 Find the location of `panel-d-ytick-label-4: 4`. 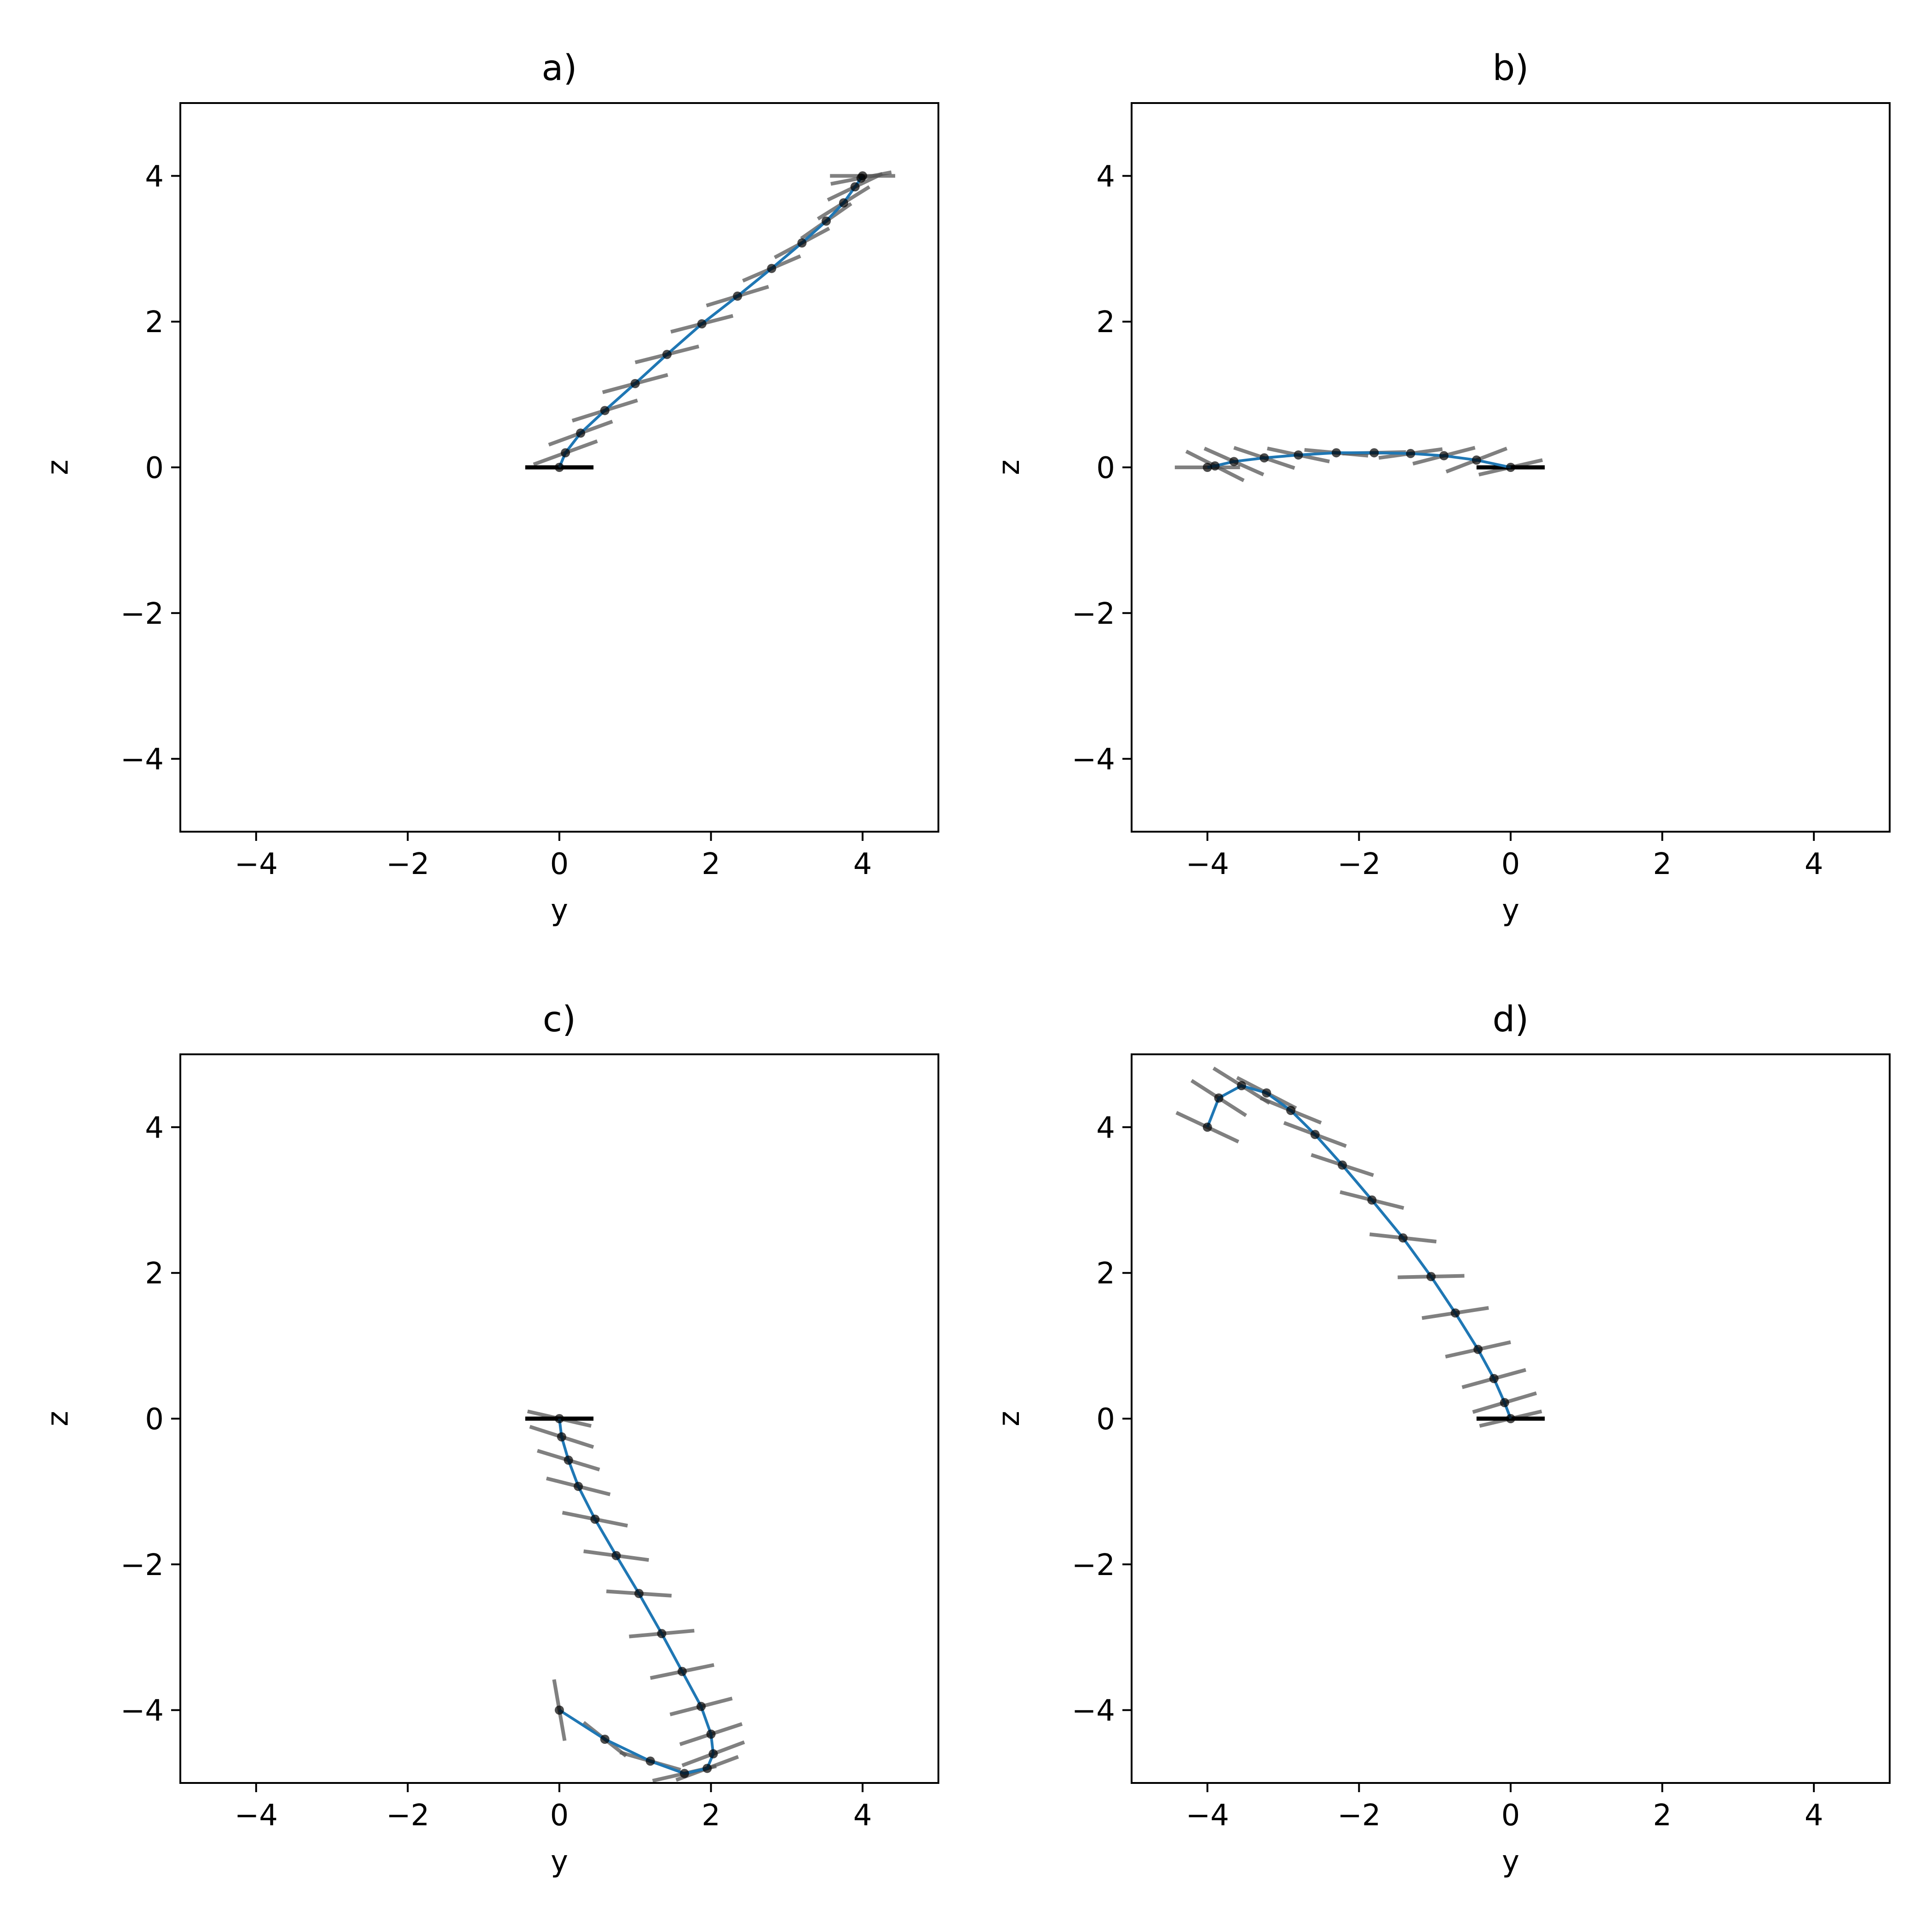

panel-d-ytick-label-4: 4 is located at coordinates (1105, 1128).